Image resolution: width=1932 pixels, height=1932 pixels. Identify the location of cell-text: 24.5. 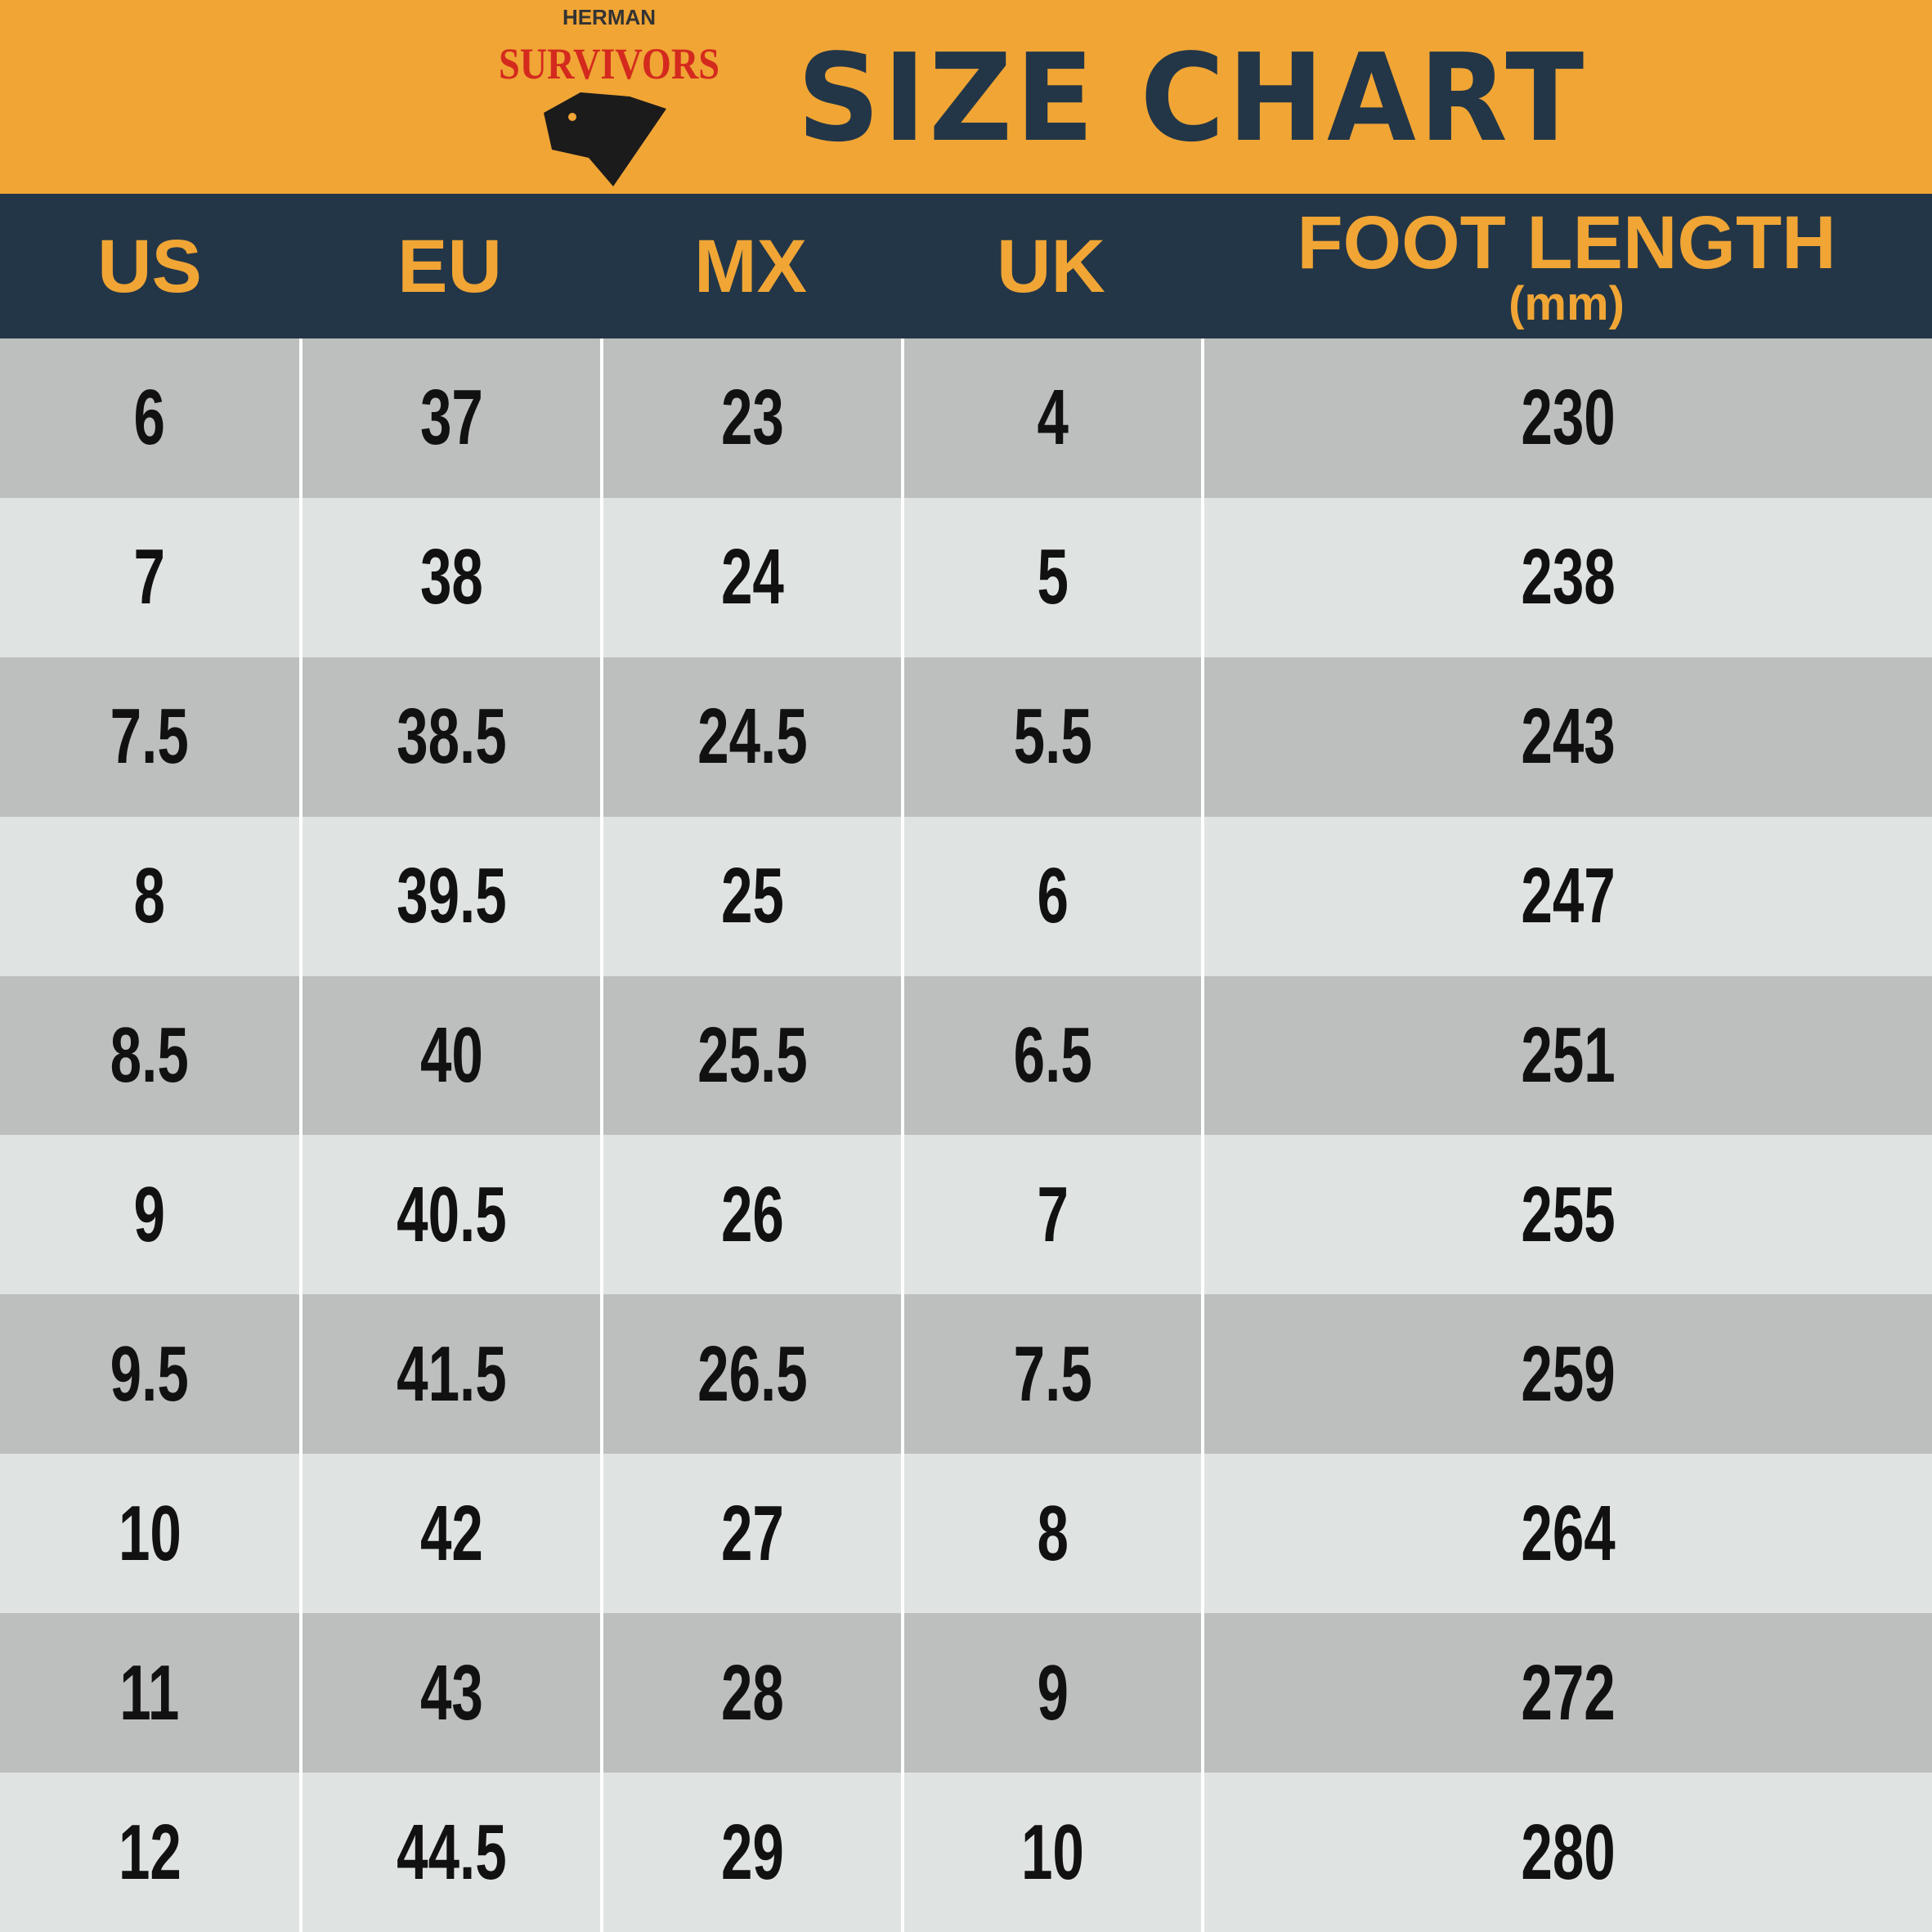
(752, 737).